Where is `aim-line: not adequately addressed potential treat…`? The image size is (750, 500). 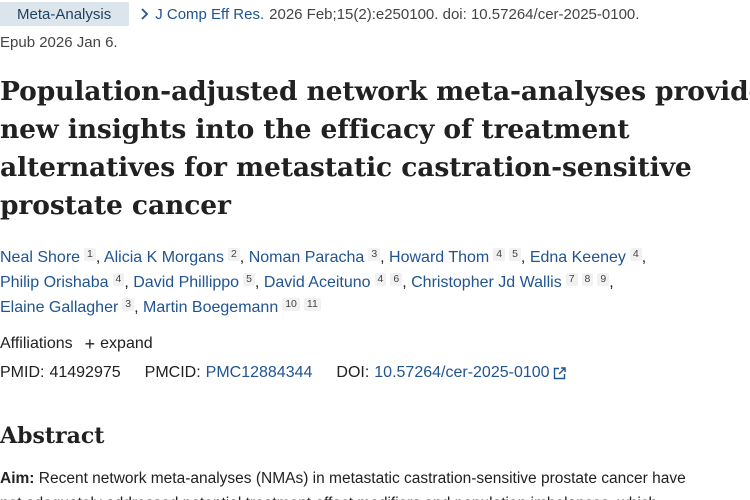 aim-line: not adequately addressed potential treat… is located at coordinates (375, 495).